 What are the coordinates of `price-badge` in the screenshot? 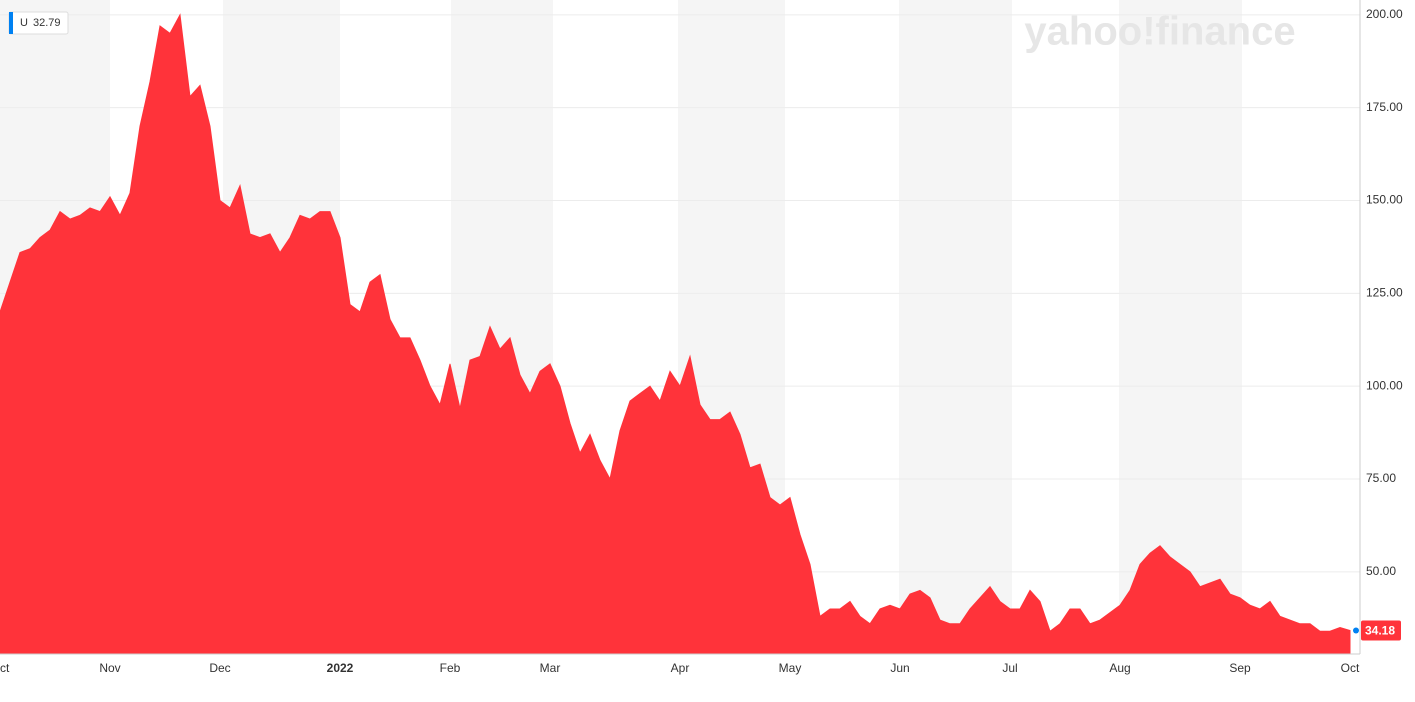 It's located at (1381, 630).